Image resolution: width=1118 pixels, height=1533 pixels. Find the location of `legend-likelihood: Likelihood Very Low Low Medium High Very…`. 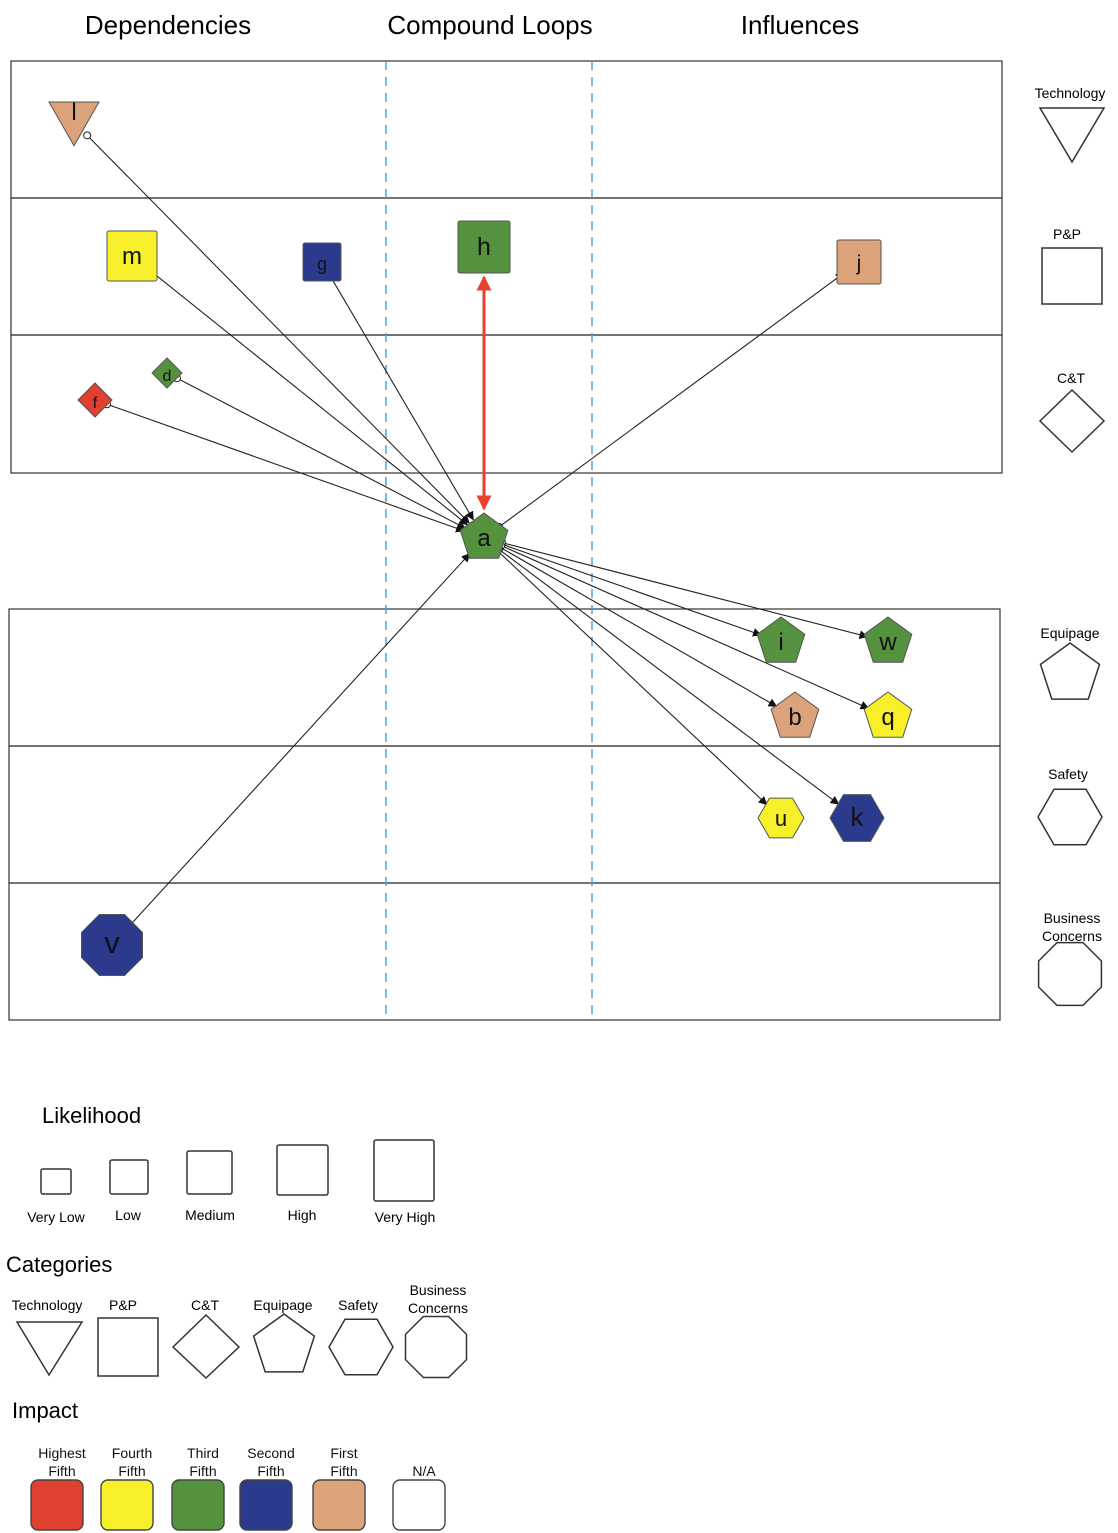

legend-likelihood: Likelihood Very Low Low Medium High Very… is located at coordinates (231, 1164).